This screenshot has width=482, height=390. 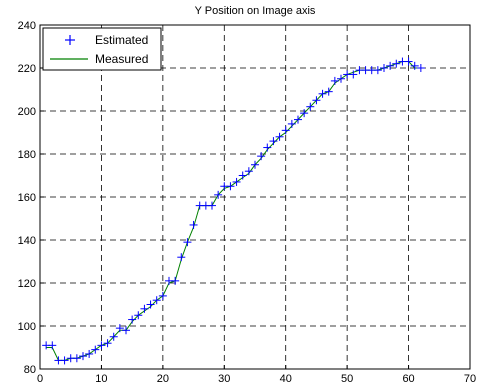 I want to click on x-tick-label: 50, so click(x=347, y=379).